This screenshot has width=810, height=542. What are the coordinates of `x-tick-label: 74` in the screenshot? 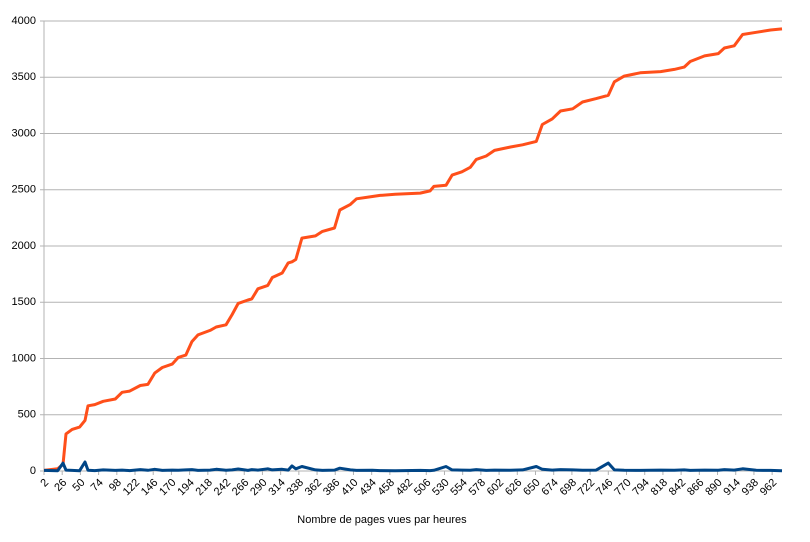 It's located at (97, 485).